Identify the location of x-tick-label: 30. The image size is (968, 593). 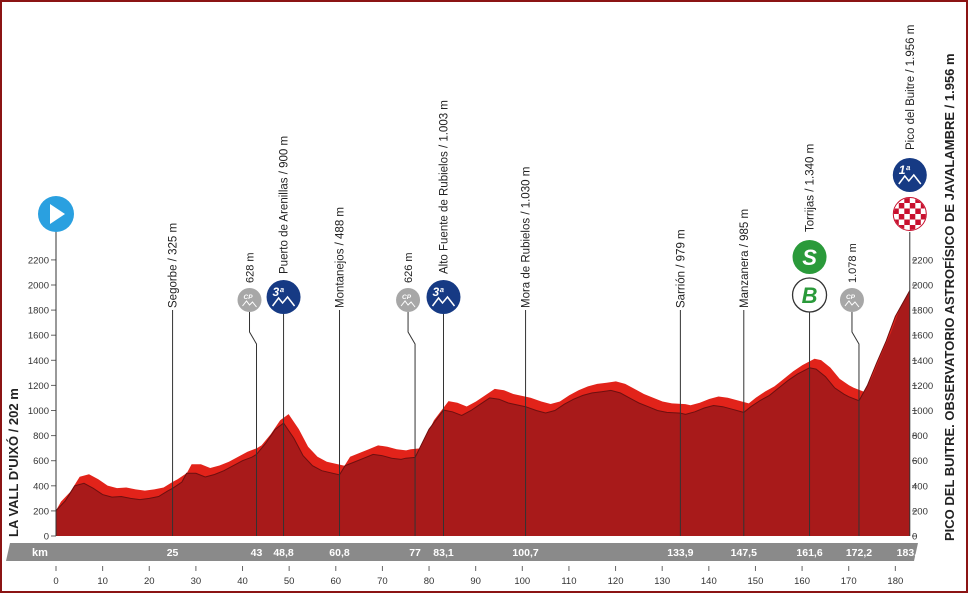
(196, 581).